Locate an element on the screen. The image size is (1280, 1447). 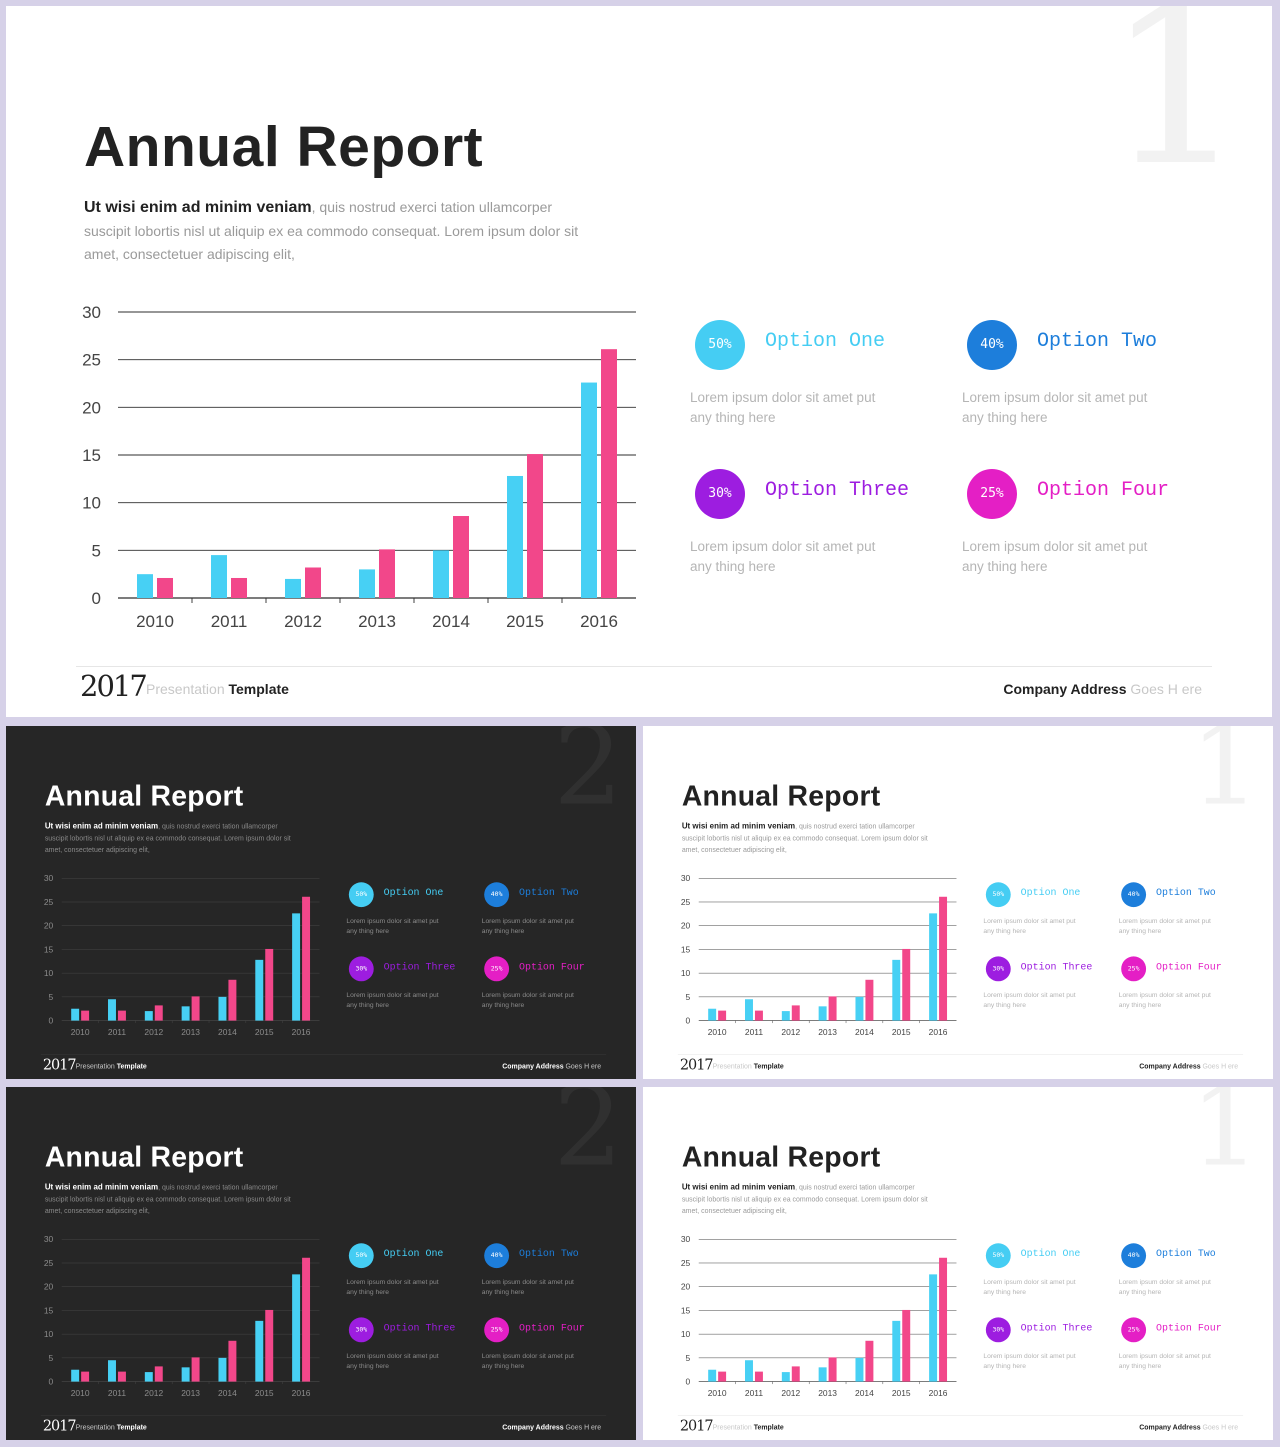
slide-number-watermark: 2 is located at coordinates (588, 778).